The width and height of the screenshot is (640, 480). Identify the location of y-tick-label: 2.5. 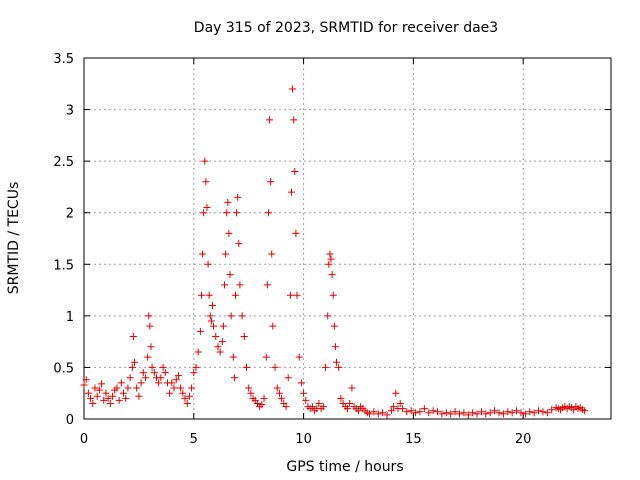
(63, 162).